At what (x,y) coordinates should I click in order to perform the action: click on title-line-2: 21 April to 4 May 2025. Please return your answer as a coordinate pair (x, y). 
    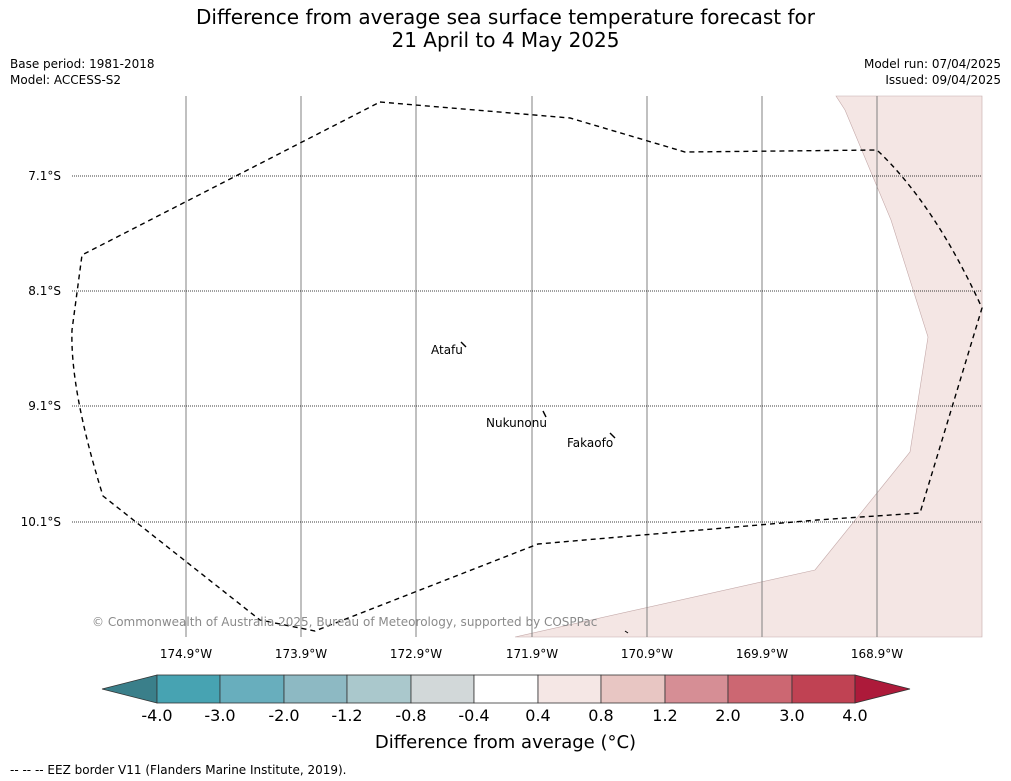
    Looking at the image, I should click on (505, 40).